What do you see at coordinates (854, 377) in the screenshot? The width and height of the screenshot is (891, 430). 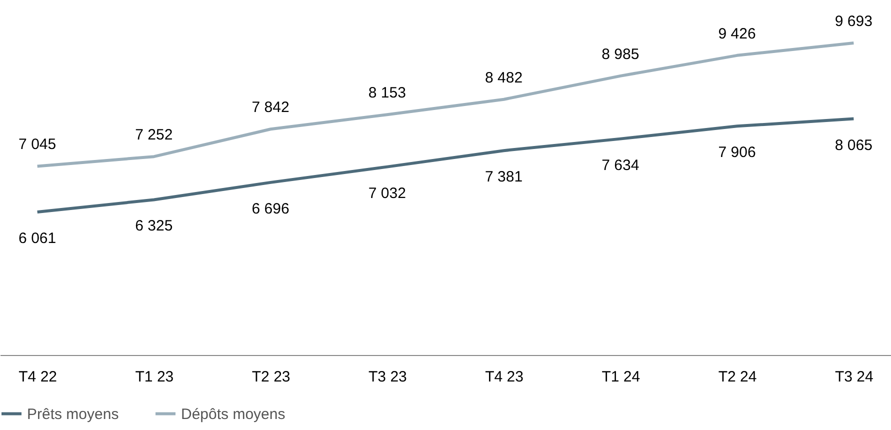 I see `x-tick-label: T3 24` at bounding box center [854, 377].